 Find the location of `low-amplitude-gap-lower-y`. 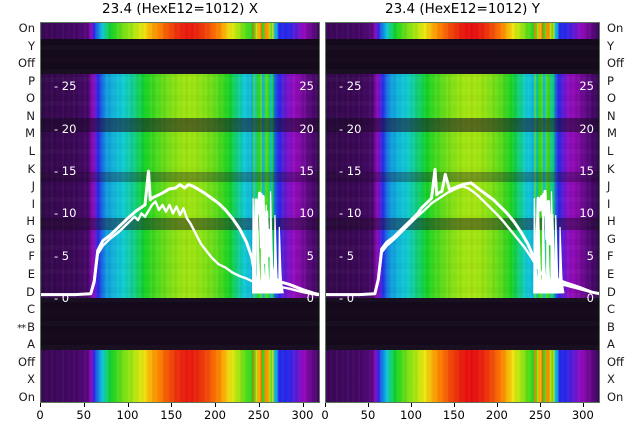

low-amplitude-gap-lower-y is located at coordinates (462, 324).